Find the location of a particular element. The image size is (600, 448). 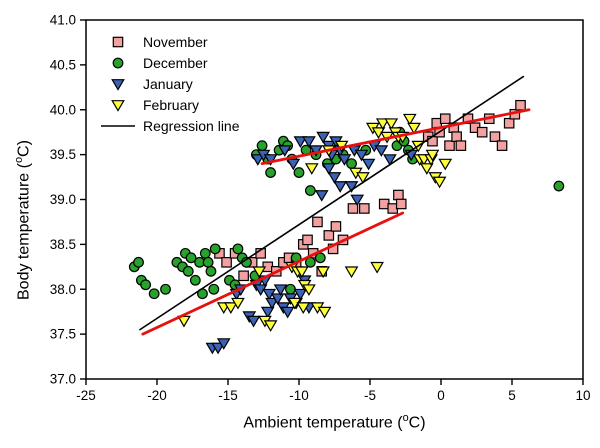

legend-item-december: December is located at coordinates (170, 62).